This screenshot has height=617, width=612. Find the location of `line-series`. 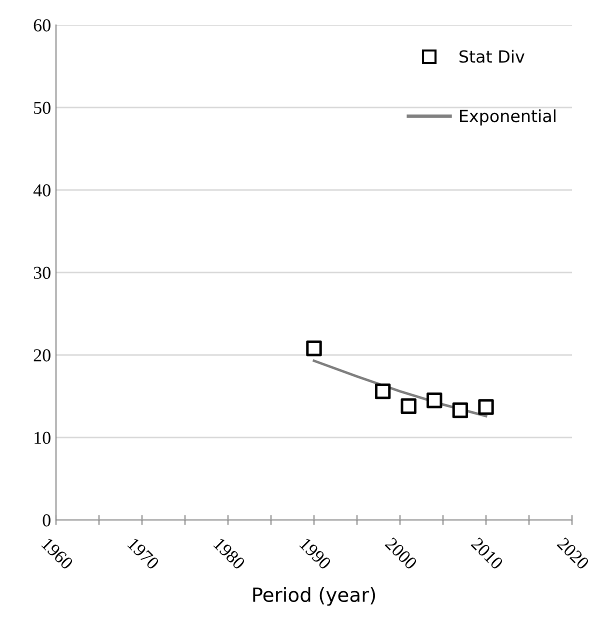

line-series is located at coordinates (400, 389).